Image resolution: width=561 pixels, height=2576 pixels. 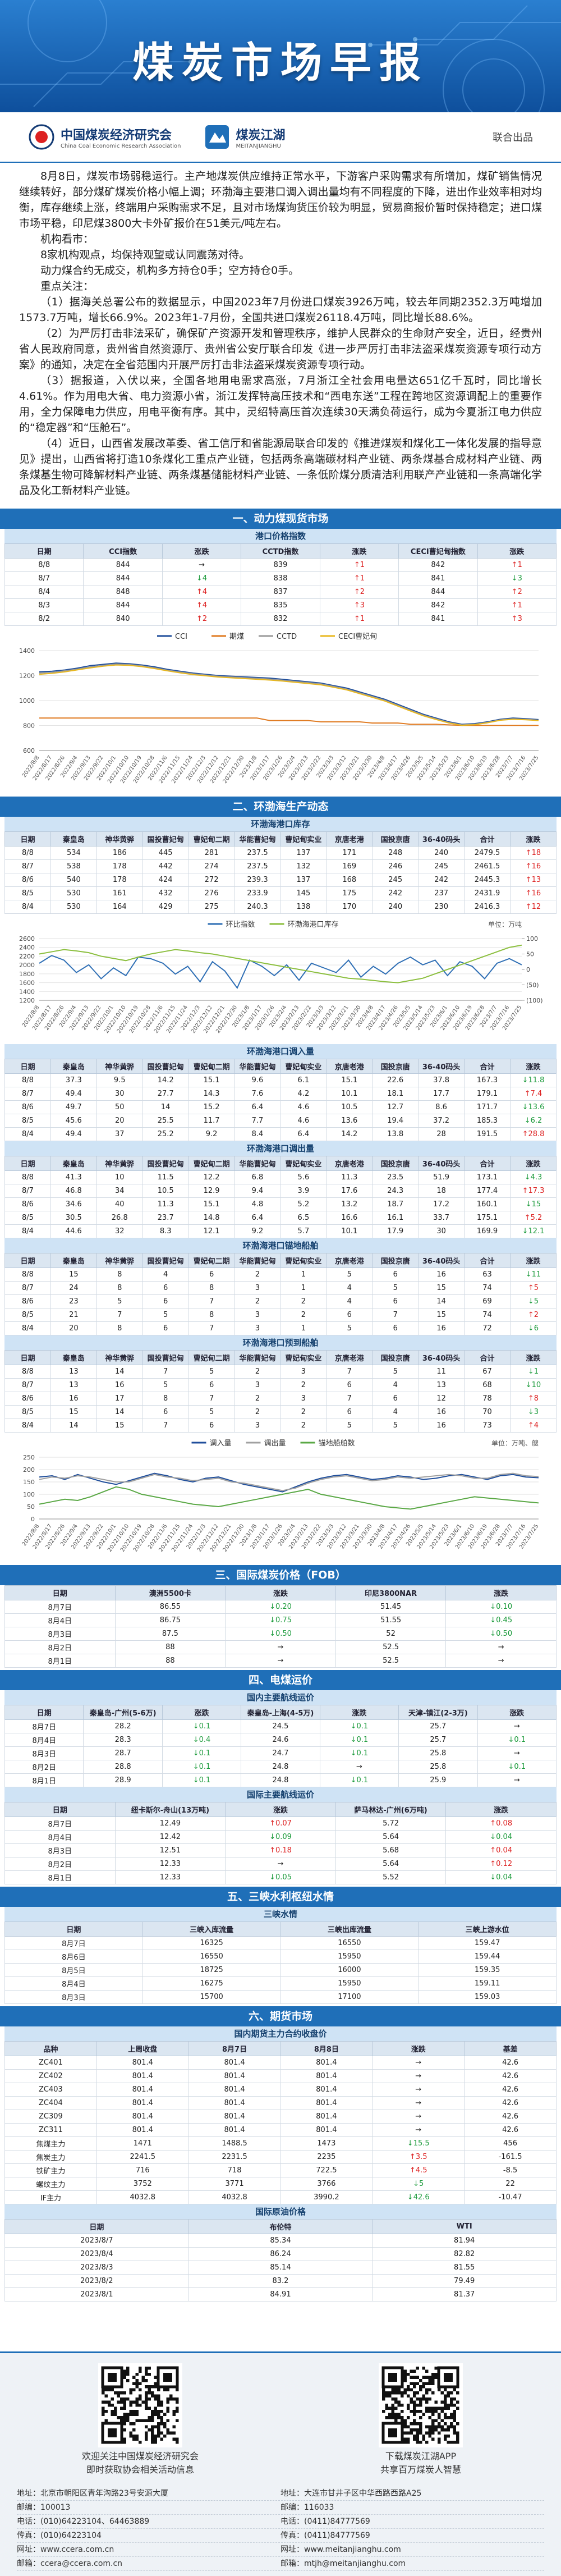 I want to click on table-cell: 85.34, so click(x=280, y=2241).